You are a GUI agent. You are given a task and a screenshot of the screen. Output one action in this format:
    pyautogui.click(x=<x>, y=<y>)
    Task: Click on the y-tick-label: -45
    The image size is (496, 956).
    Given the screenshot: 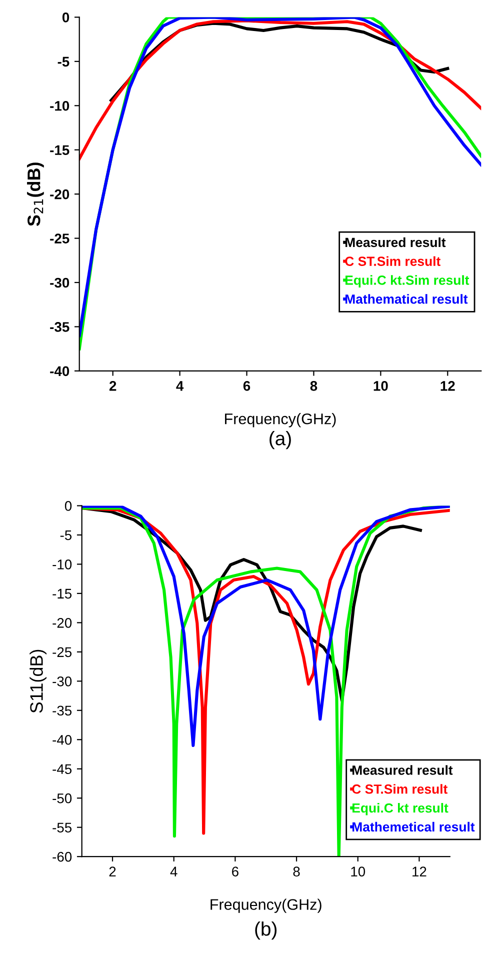 What is the action you would take?
    pyautogui.click(x=62, y=769)
    